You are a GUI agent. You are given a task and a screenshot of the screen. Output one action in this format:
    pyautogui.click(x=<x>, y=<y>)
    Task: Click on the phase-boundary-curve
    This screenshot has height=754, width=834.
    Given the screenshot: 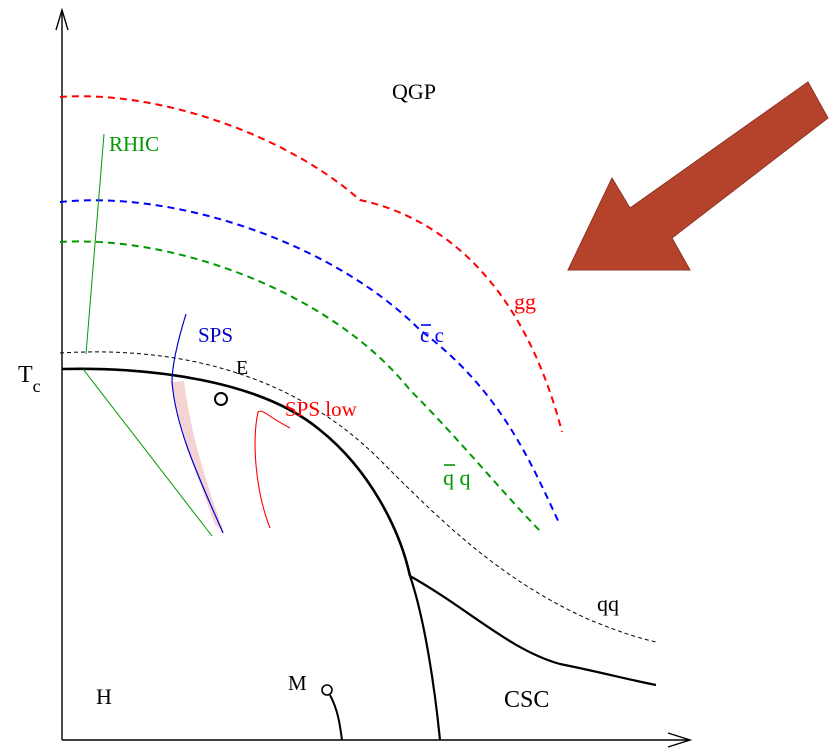 What is the action you would take?
    pyautogui.click(x=236, y=472)
    